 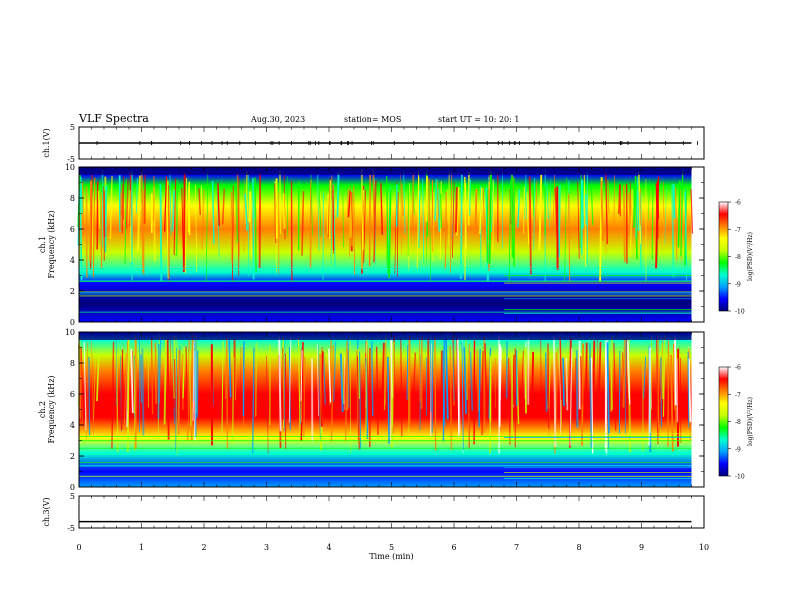 What do you see at coordinates (738, 368) in the screenshot?
I see `colorbar-tick-label: -6` at bounding box center [738, 368].